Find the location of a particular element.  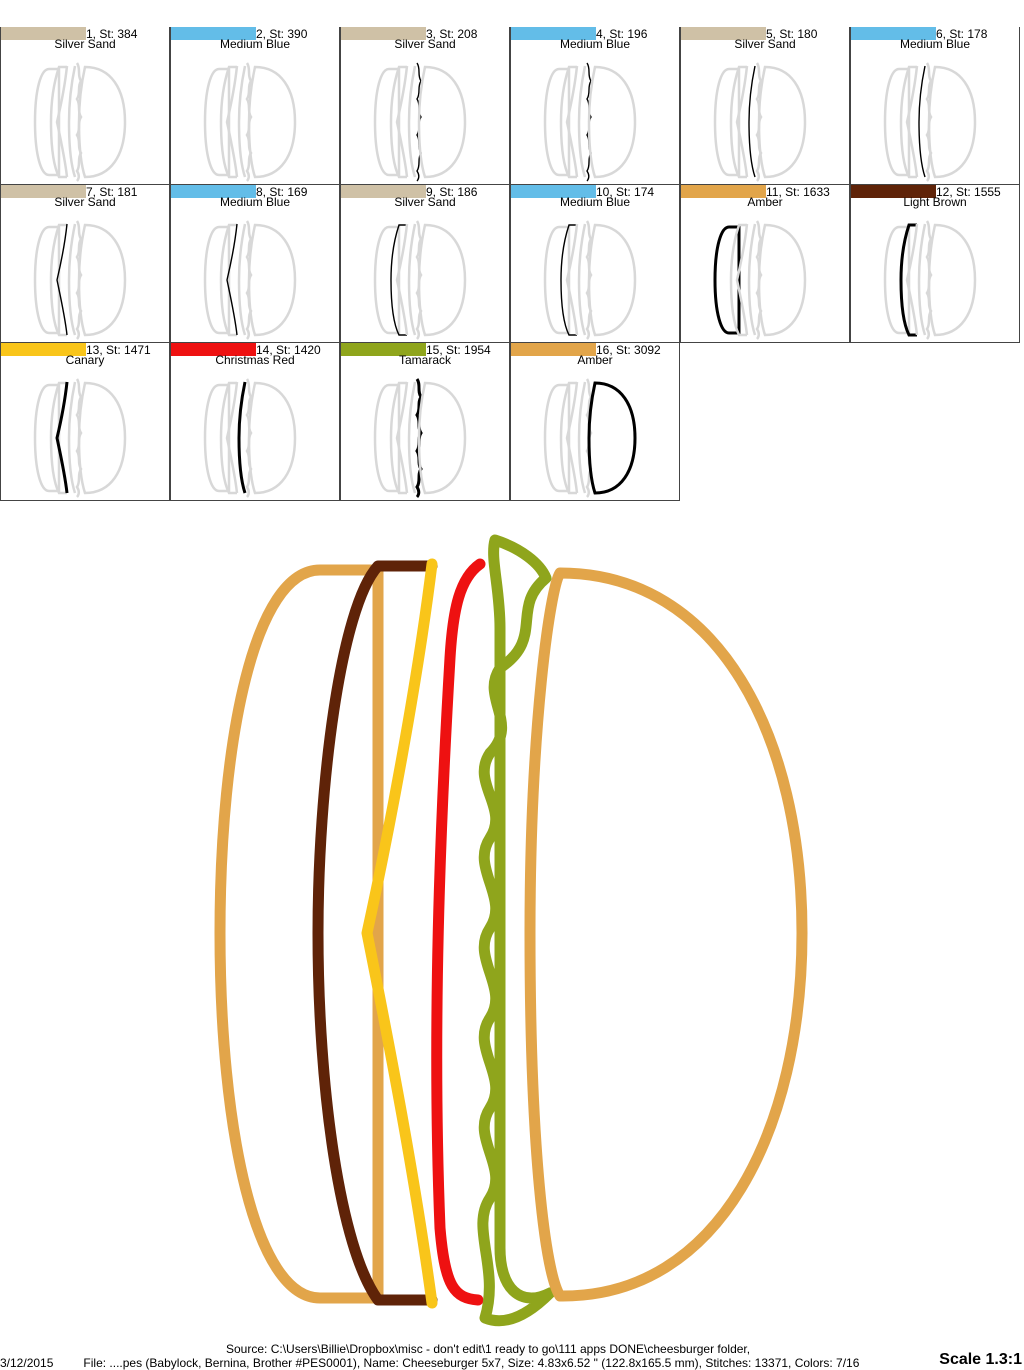

color-cell: 12, St: 1555 Light Brown is located at coordinates (935, 264).